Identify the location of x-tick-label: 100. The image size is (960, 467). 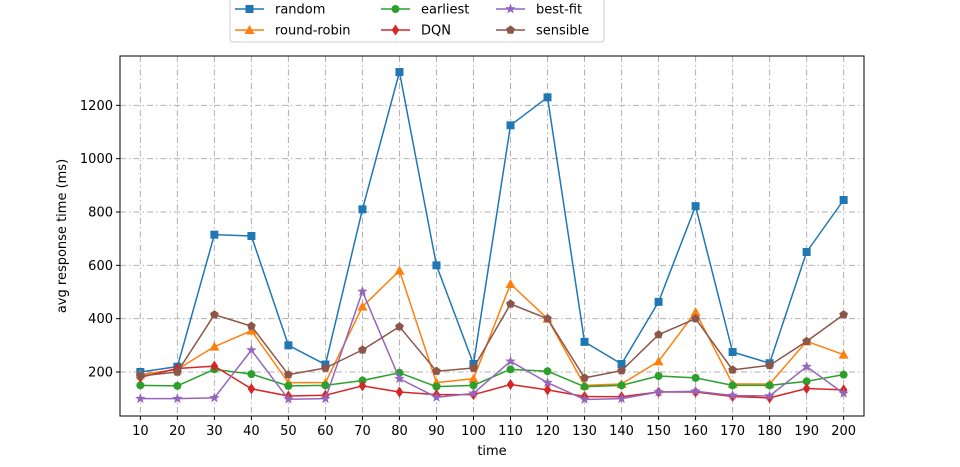
(473, 431).